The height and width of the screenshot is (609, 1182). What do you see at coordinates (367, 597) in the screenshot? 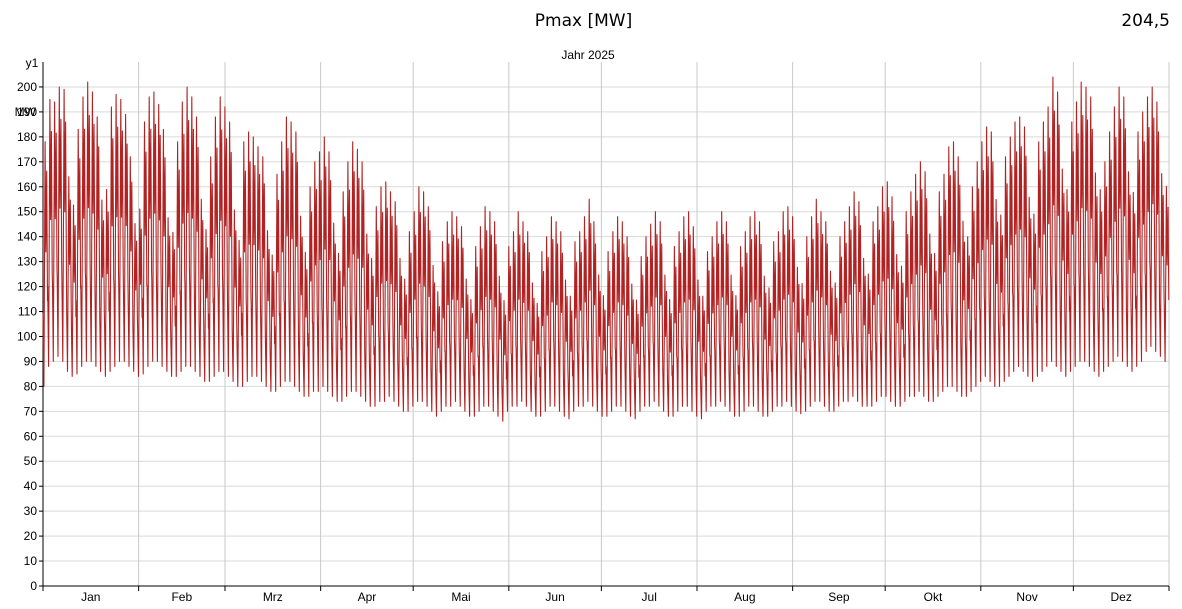
I see `x-tick-label: Apr` at bounding box center [367, 597].